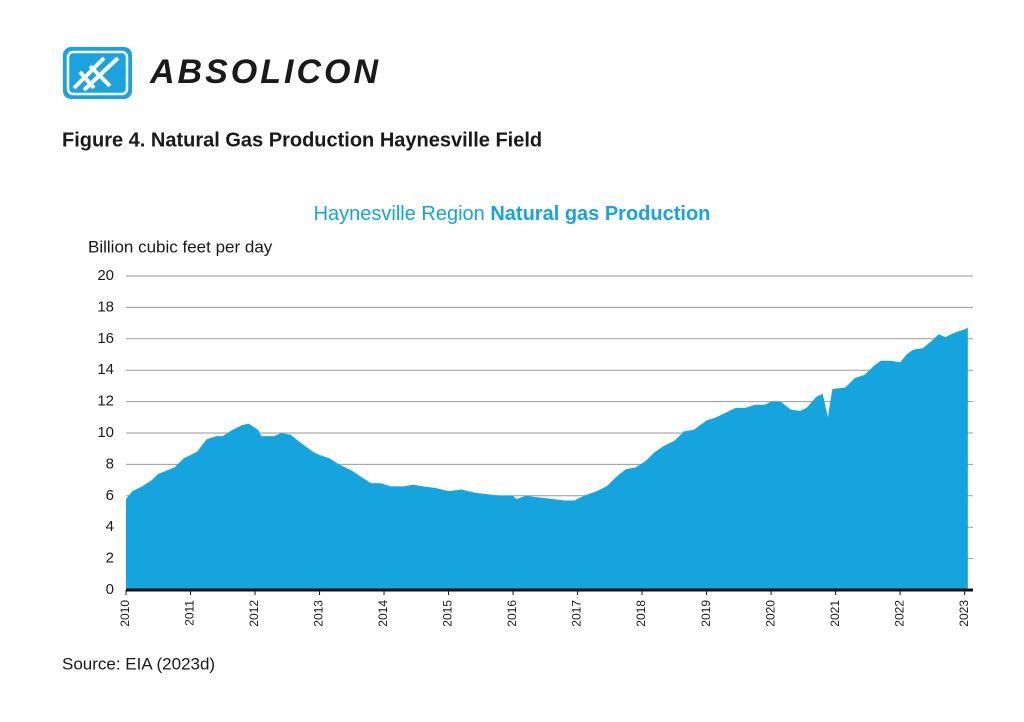 The height and width of the screenshot is (722, 1024). What do you see at coordinates (254, 613) in the screenshot?
I see `x-tick-label: 2012` at bounding box center [254, 613].